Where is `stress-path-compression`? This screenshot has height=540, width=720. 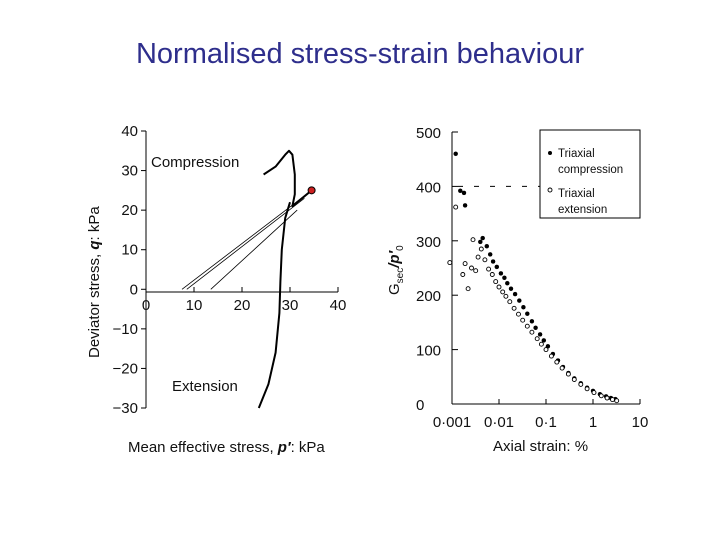
stress-path-compression is located at coordinates (288, 178).